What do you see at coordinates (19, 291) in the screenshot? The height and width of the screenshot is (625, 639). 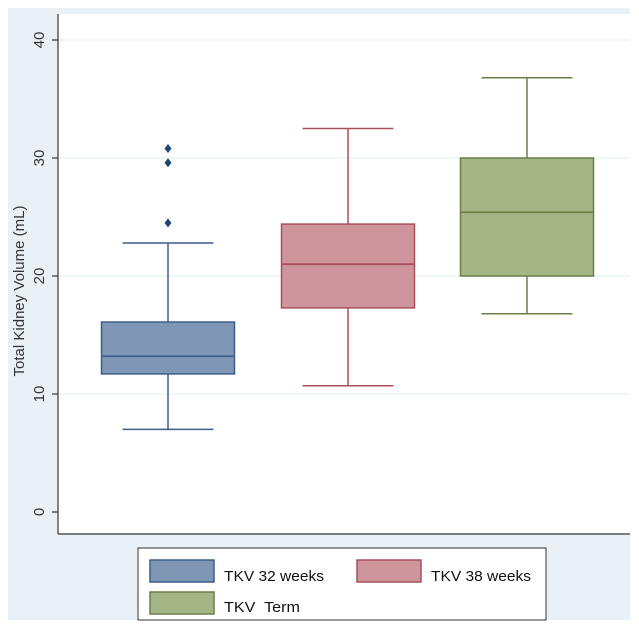 I see `y-axis-title: Total Kidney Volume (mL)` at bounding box center [19, 291].